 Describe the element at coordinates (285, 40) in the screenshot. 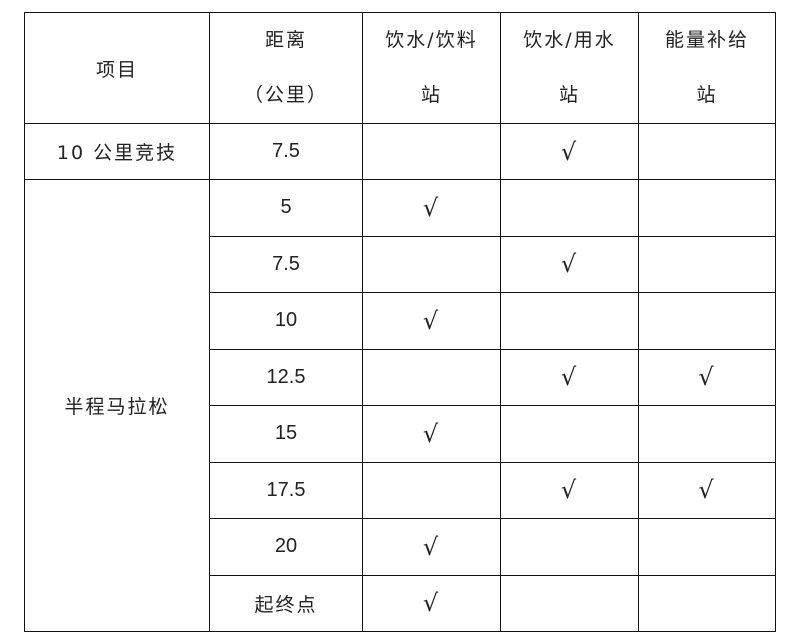

I see `header-distance-line1: 距离` at that location.